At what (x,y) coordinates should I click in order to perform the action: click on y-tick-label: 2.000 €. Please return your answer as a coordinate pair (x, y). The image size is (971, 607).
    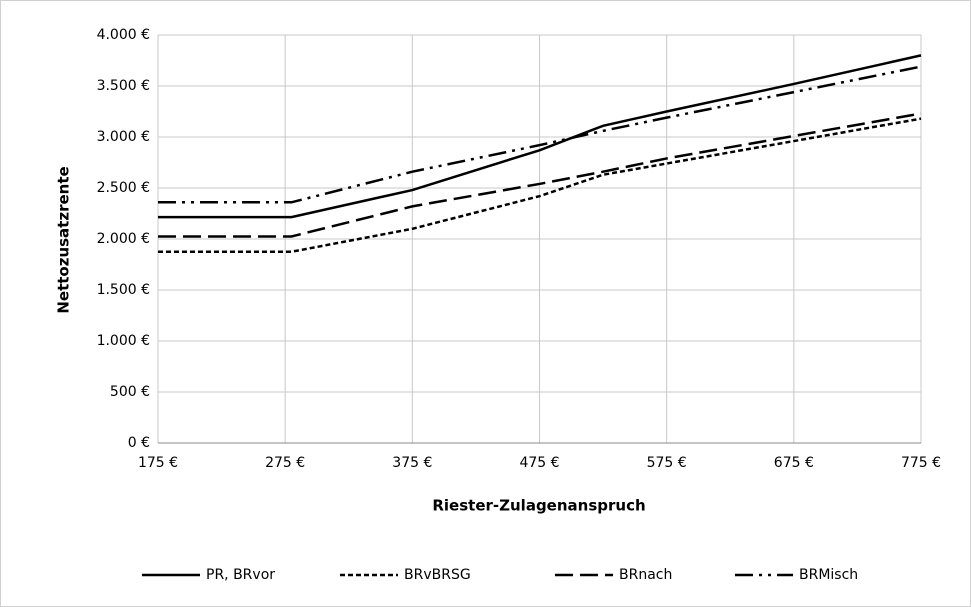
    Looking at the image, I should click on (123, 239).